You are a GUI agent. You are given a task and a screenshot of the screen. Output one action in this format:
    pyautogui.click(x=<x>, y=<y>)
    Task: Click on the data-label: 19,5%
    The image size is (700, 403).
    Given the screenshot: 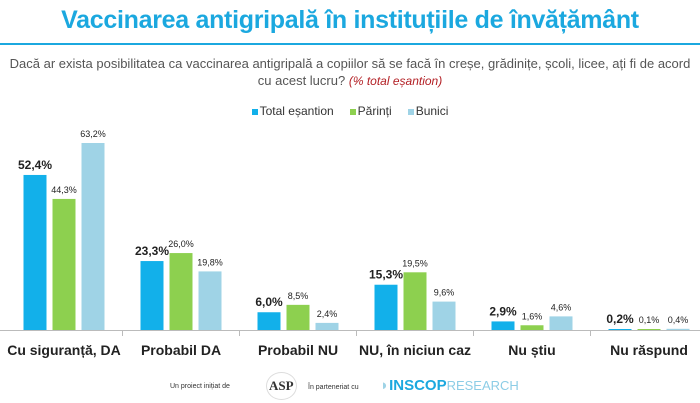 What is the action you would take?
    pyautogui.click(x=415, y=263)
    